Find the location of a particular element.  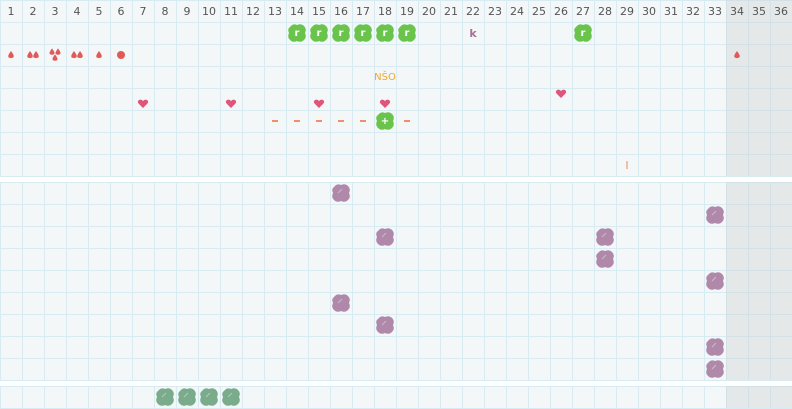

day-number: 26 is located at coordinates (561, 11).